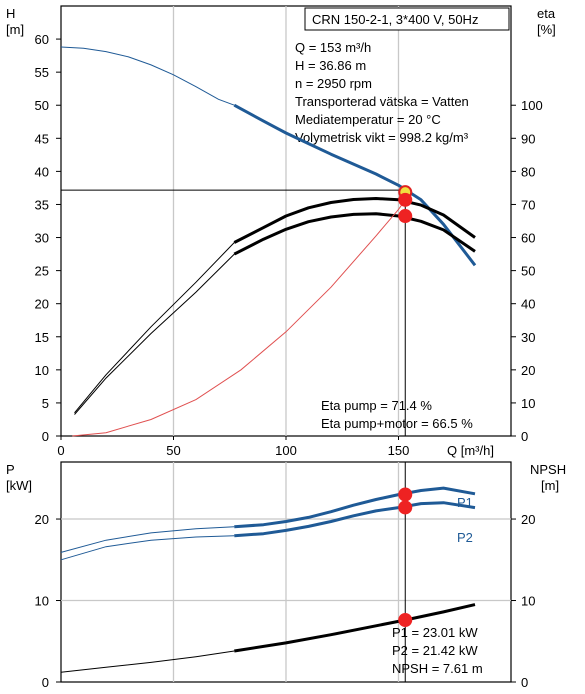 This screenshot has width=585, height=694. What do you see at coordinates (42, 238) in the screenshot?
I see `left-tick-label: 30` at bounding box center [42, 238].